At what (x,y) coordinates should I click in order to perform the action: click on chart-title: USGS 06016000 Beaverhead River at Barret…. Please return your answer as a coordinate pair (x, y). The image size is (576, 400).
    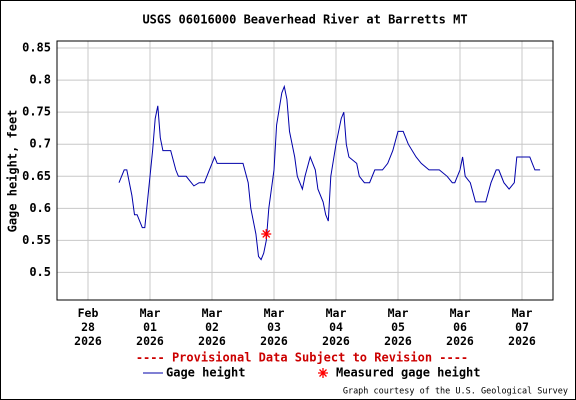
    Looking at the image, I should click on (304, 20).